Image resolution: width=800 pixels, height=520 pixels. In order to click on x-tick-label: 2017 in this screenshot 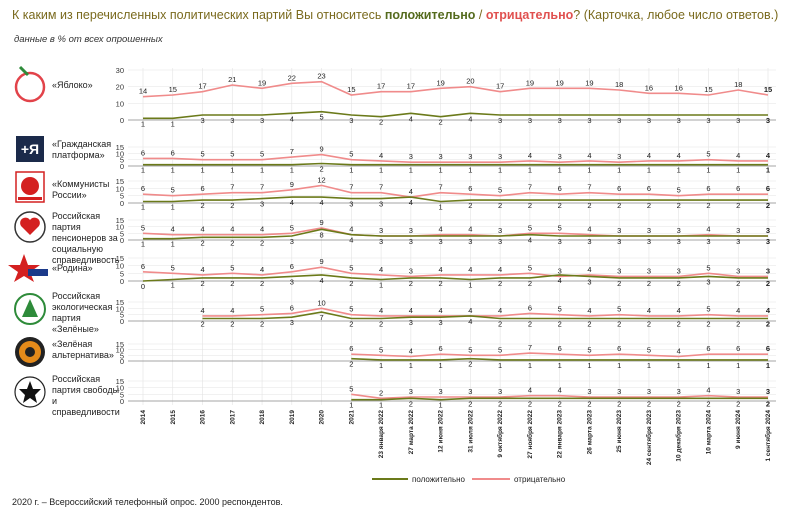, I will do `click(232, 417)`.